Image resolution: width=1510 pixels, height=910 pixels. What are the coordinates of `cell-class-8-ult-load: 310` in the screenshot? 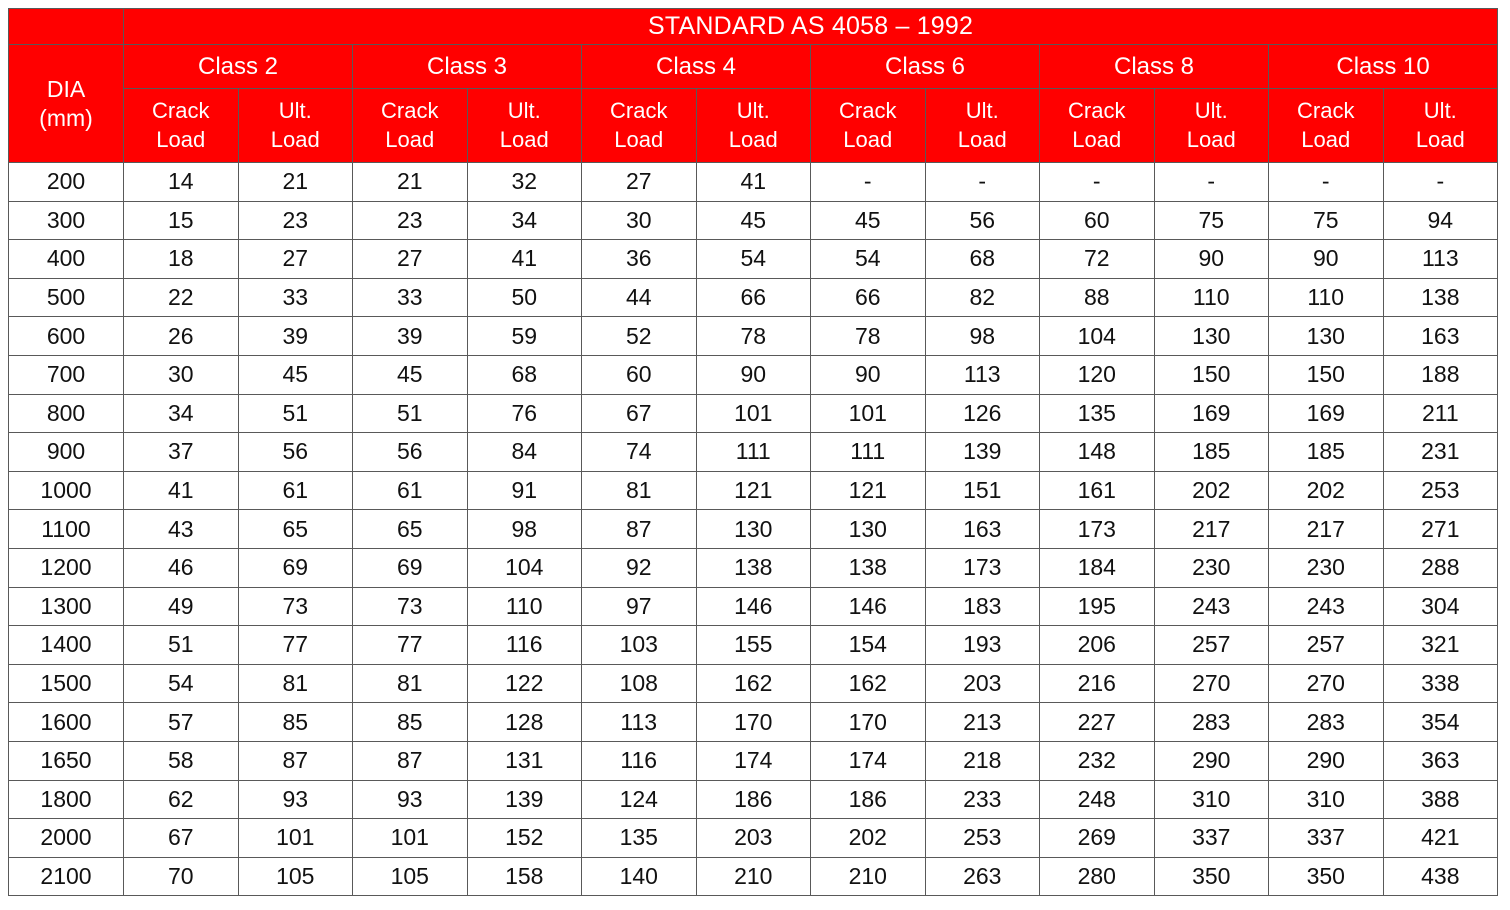 It's located at (1211, 799).